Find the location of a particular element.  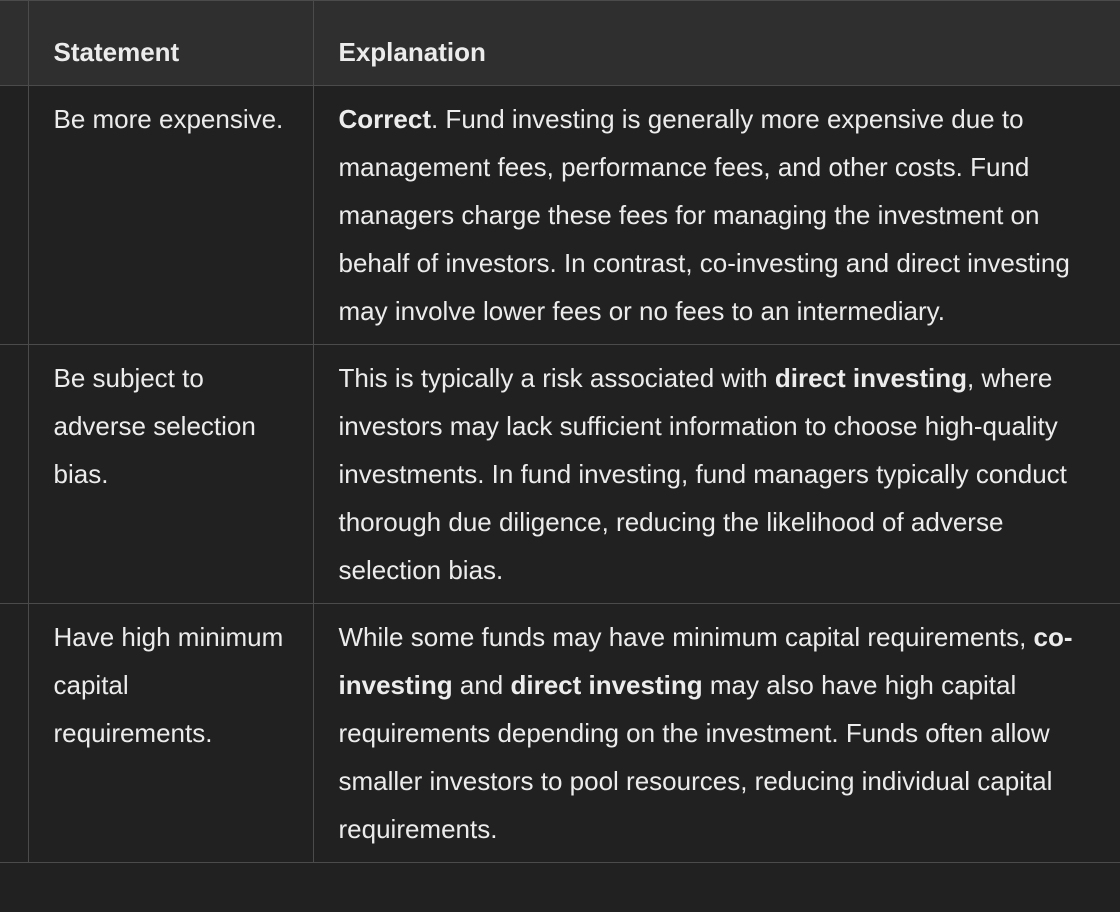

header-cell is located at coordinates (14, 43).